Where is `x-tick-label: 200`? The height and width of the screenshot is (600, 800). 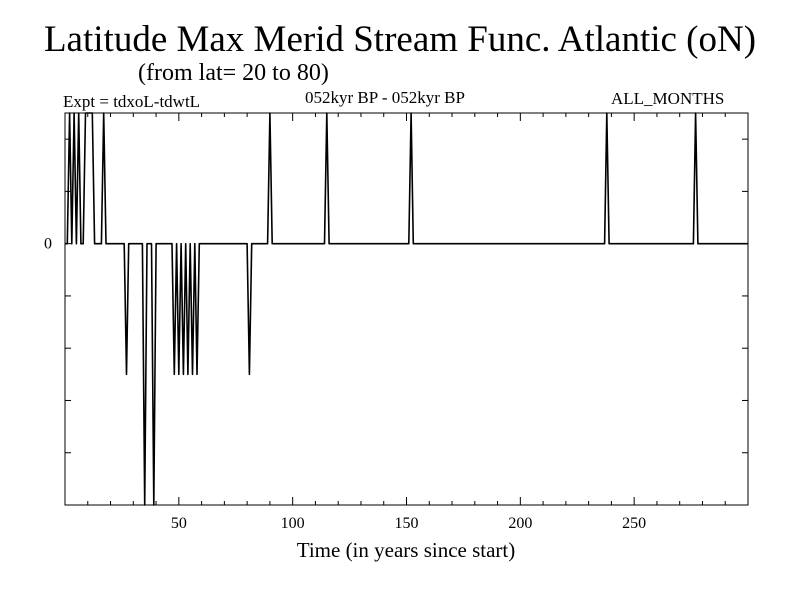 x-tick-label: 200 is located at coordinates (520, 523).